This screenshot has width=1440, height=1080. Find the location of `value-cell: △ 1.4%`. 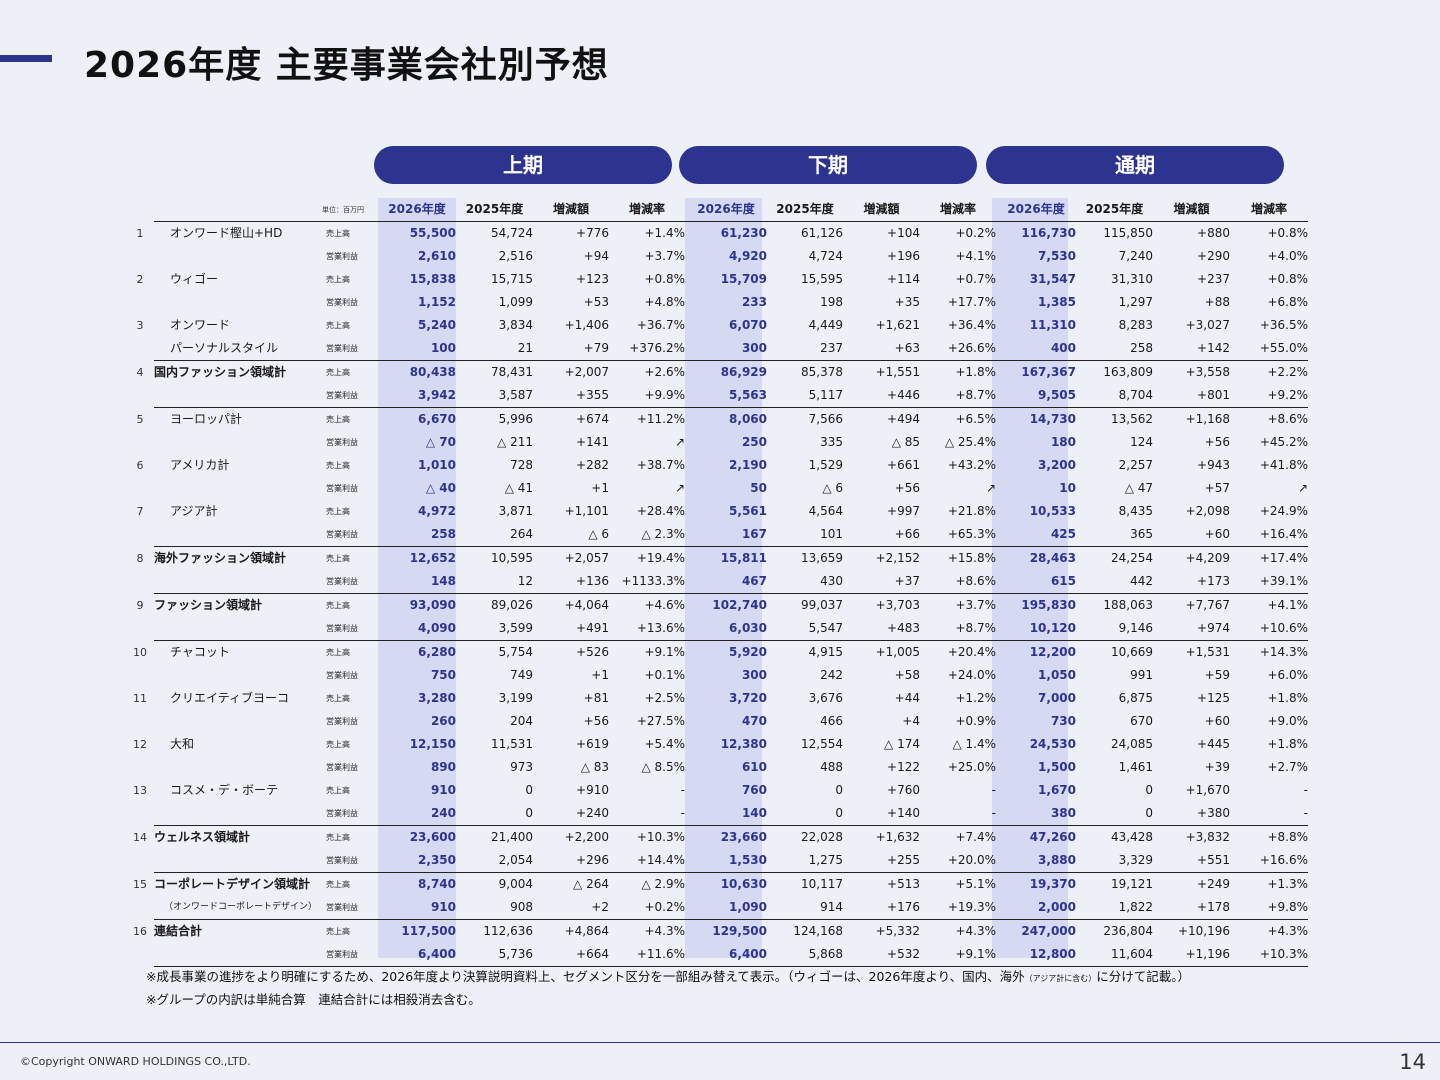

value-cell: △ 1.4% is located at coordinates (974, 744).